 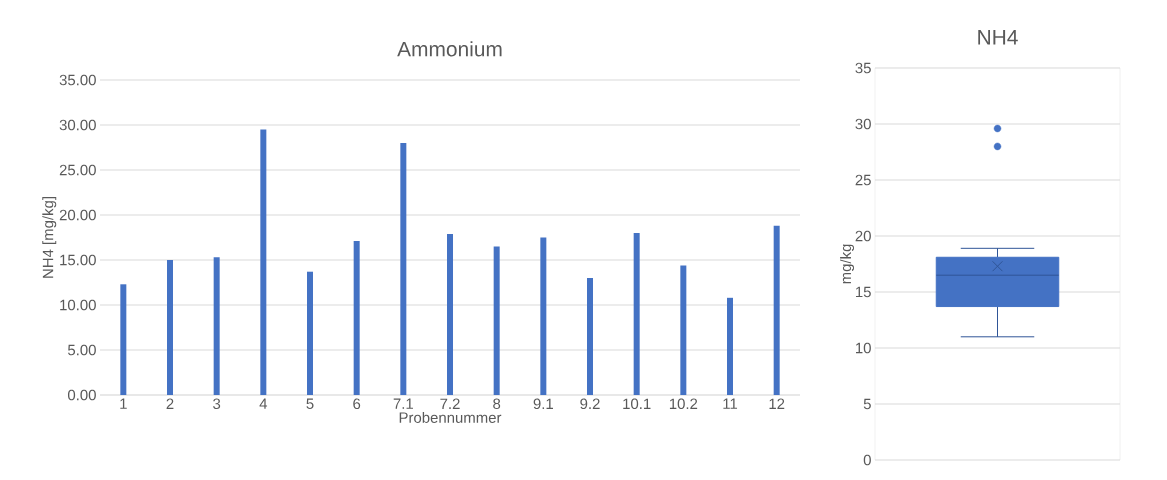 What do you see at coordinates (49, 237) in the screenshot?
I see `y-axis-title: NH4 [mg/kg]` at bounding box center [49, 237].